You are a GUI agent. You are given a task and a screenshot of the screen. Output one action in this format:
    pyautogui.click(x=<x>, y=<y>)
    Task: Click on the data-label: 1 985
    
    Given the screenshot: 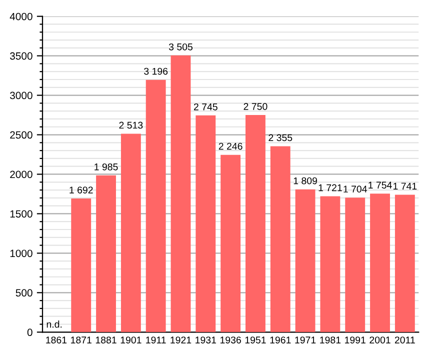 What is the action you would take?
    pyautogui.click(x=106, y=166)
    